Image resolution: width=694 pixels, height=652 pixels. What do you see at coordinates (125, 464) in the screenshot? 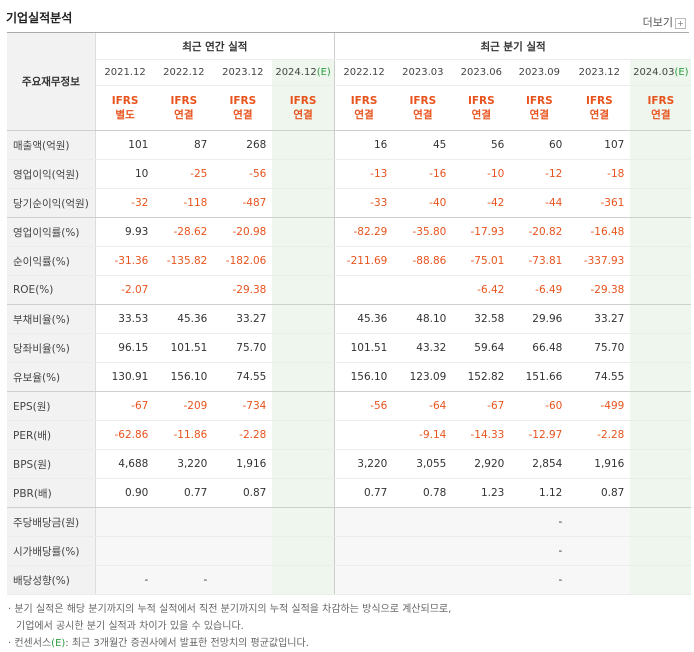
I see `value-cell: 4,688` at bounding box center [125, 464].